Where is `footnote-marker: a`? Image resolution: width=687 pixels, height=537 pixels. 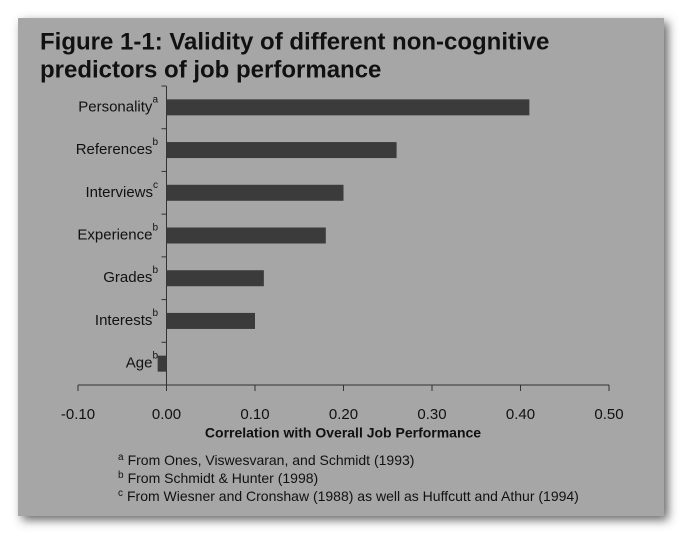
footnote-marker: a is located at coordinates (121, 457).